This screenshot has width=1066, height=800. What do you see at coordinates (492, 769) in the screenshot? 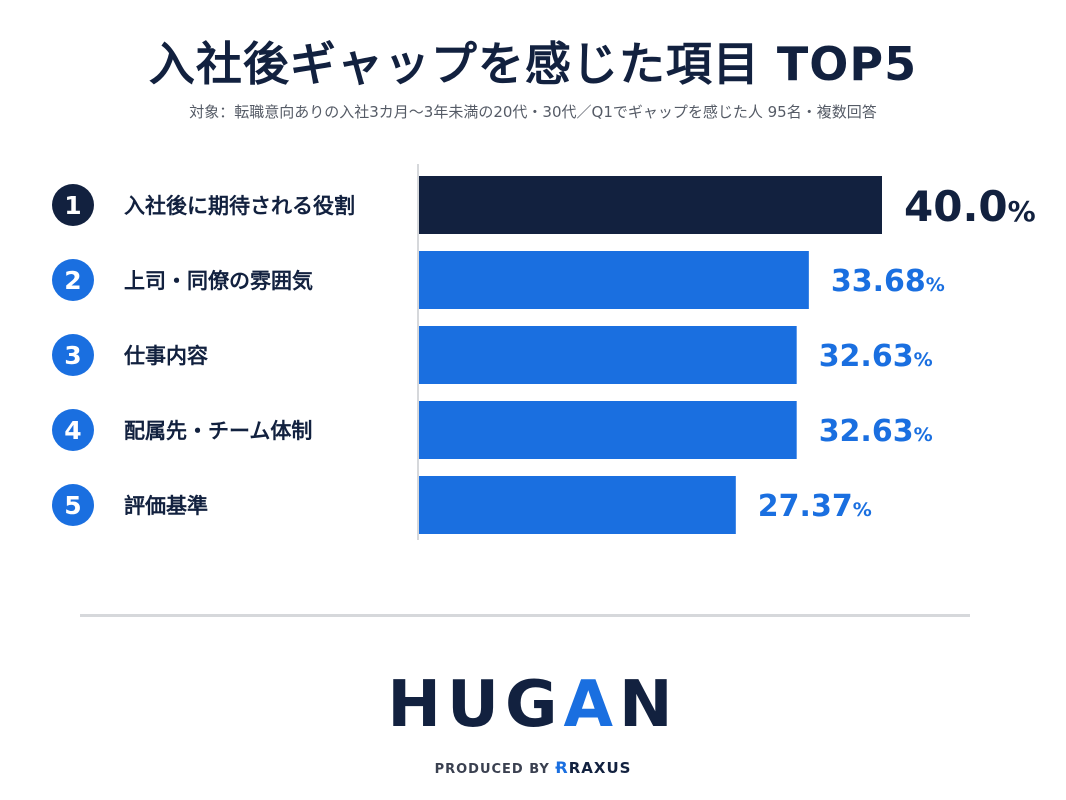
I see `produced-by-label: PRODUCED BY` at bounding box center [492, 769].